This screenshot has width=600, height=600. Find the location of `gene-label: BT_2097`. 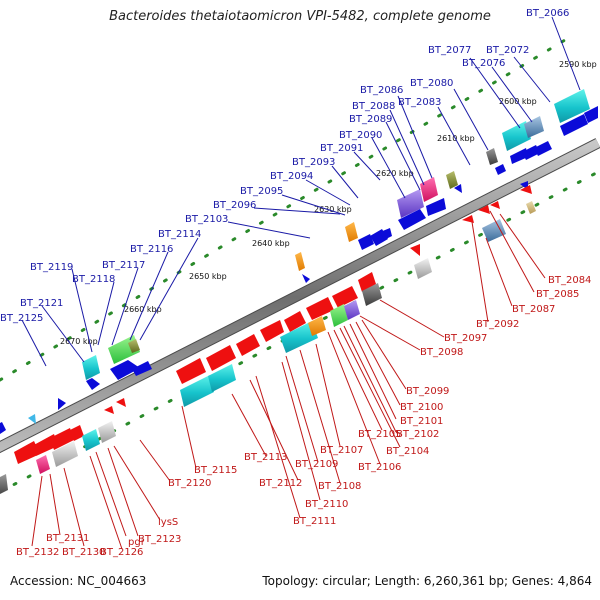

gene-label: BT_2097 is located at coordinates (465, 338).